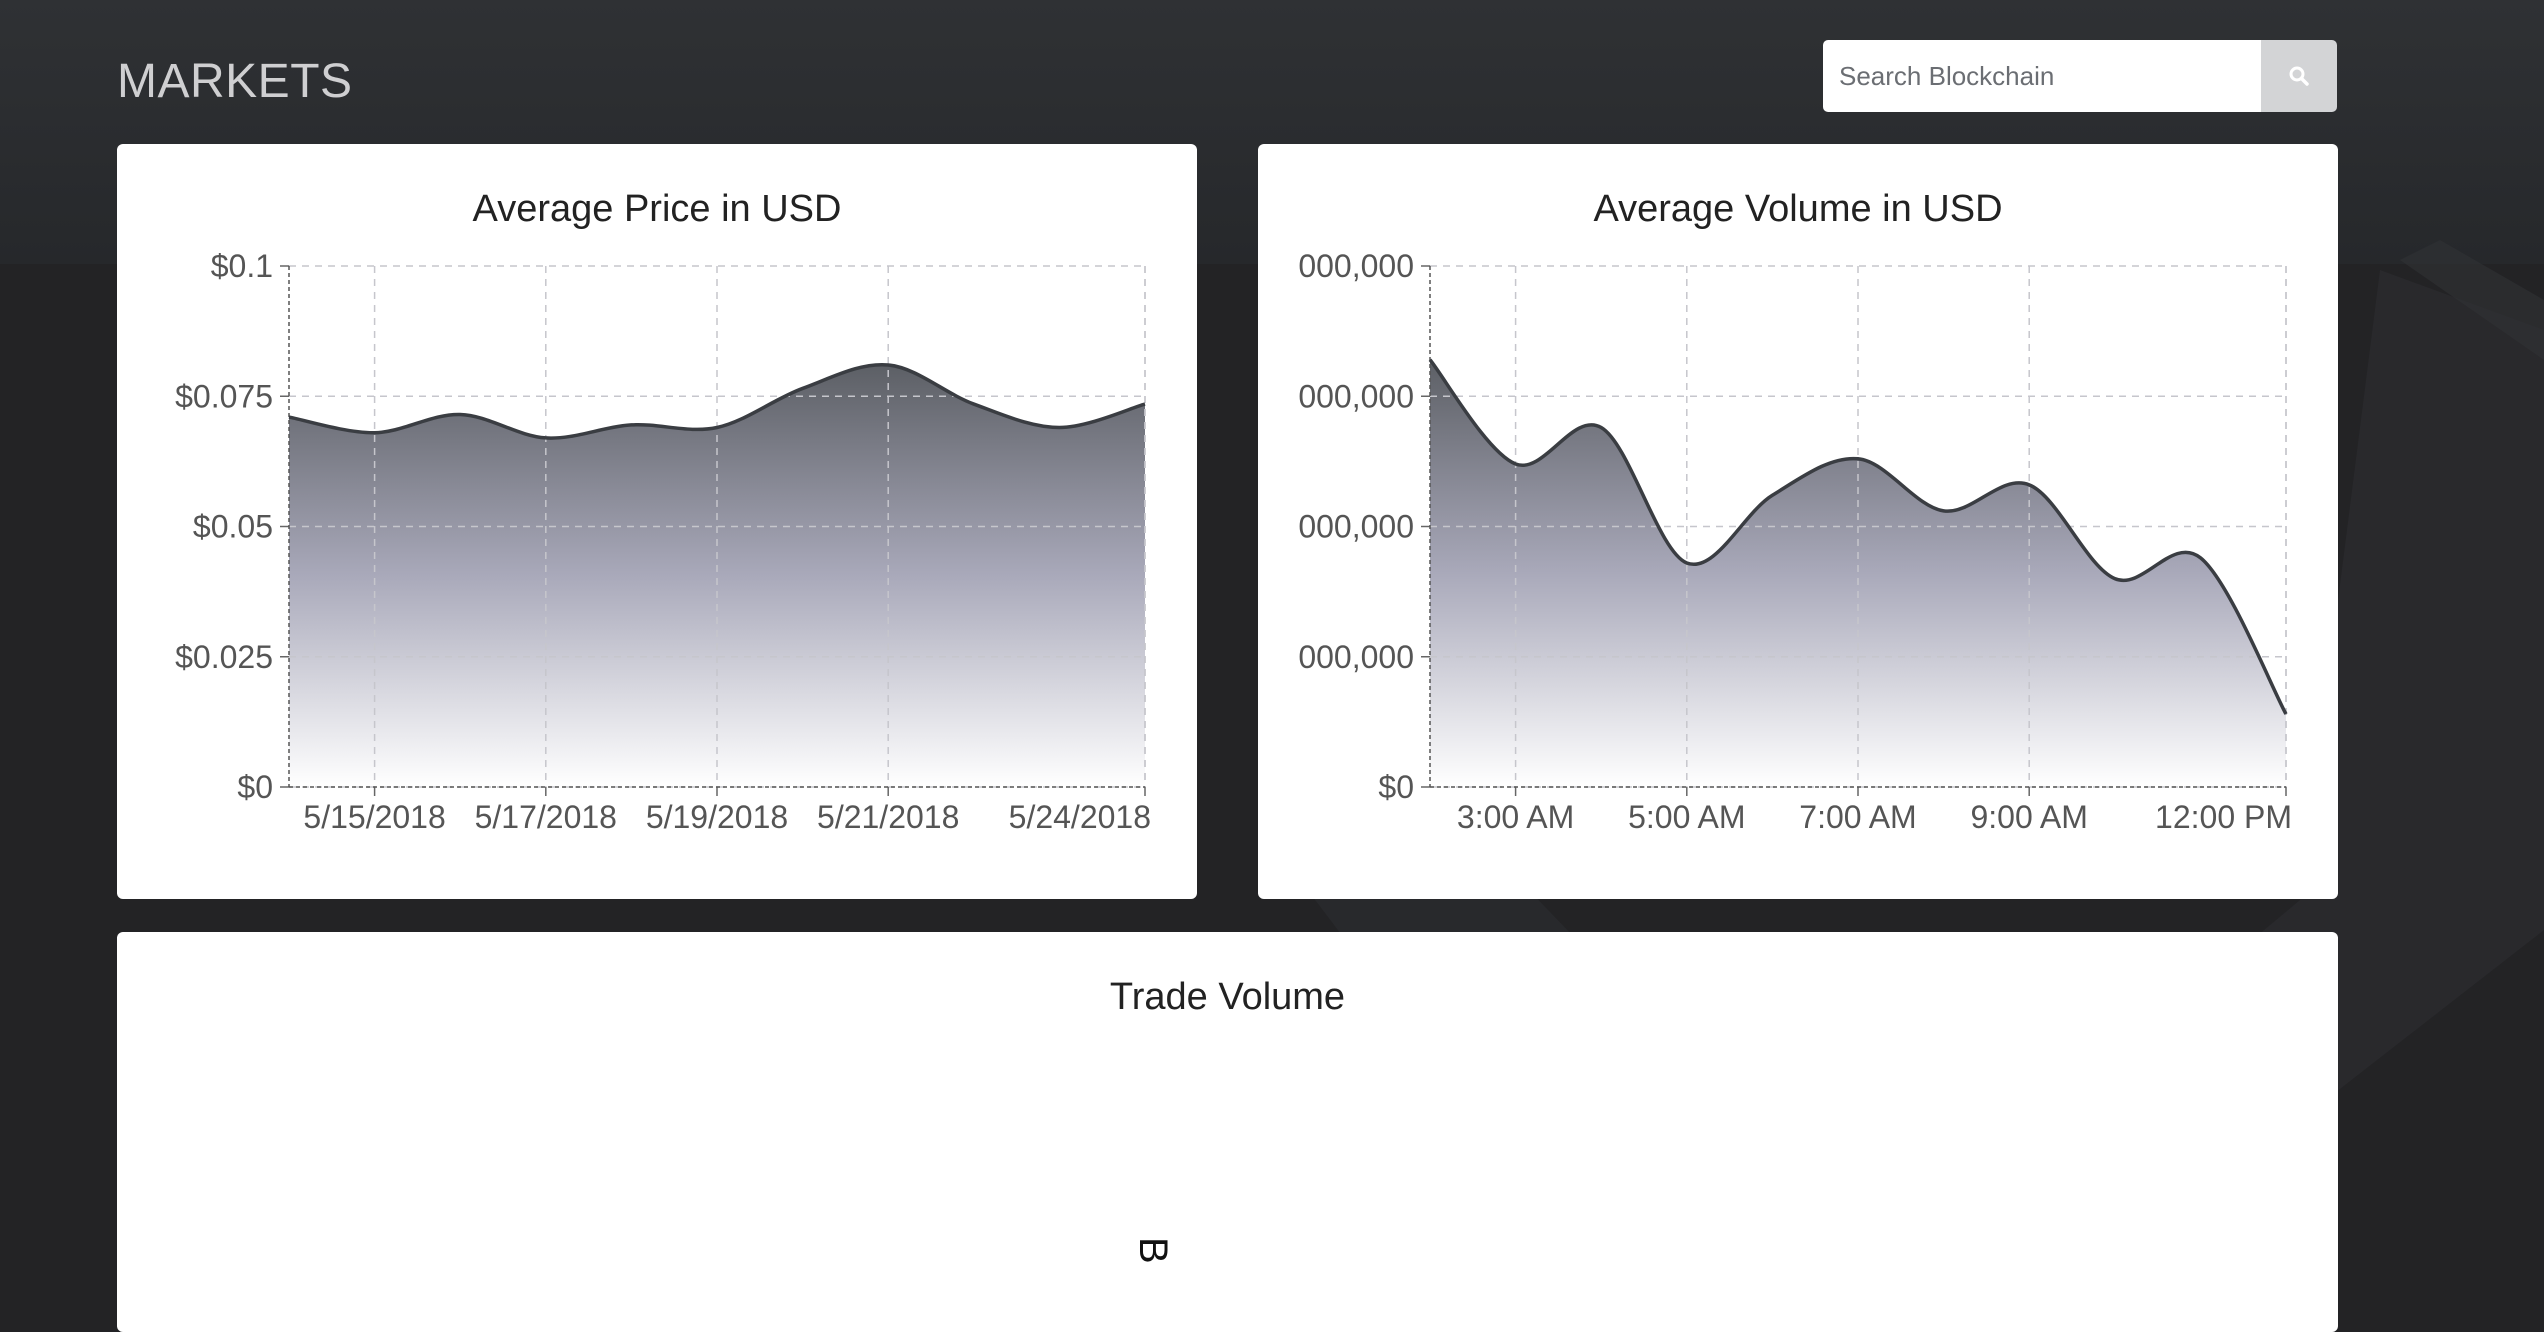  What do you see at coordinates (2042, 76) in the screenshot?
I see `search-input` at bounding box center [2042, 76].